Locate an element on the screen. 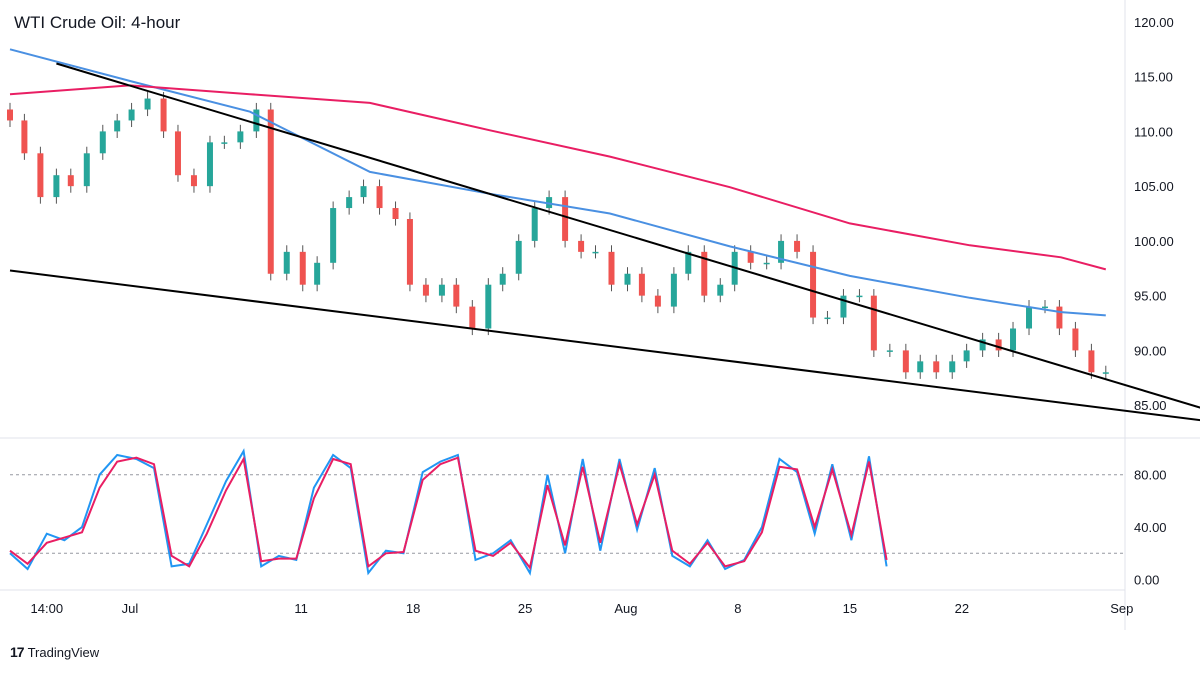  brand-name: TradingView is located at coordinates (63, 652).